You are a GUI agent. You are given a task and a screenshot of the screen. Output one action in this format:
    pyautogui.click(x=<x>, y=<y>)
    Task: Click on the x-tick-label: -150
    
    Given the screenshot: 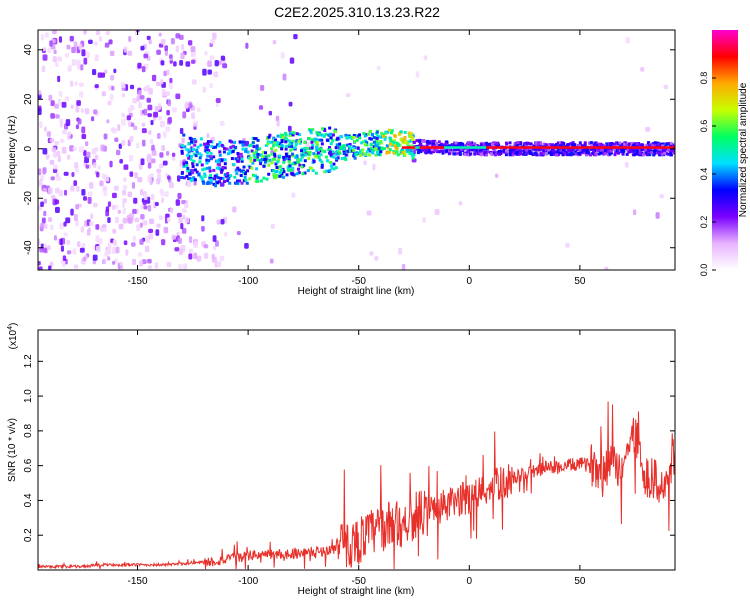 What is the action you would take?
    pyautogui.click(x=138, y=581)
    